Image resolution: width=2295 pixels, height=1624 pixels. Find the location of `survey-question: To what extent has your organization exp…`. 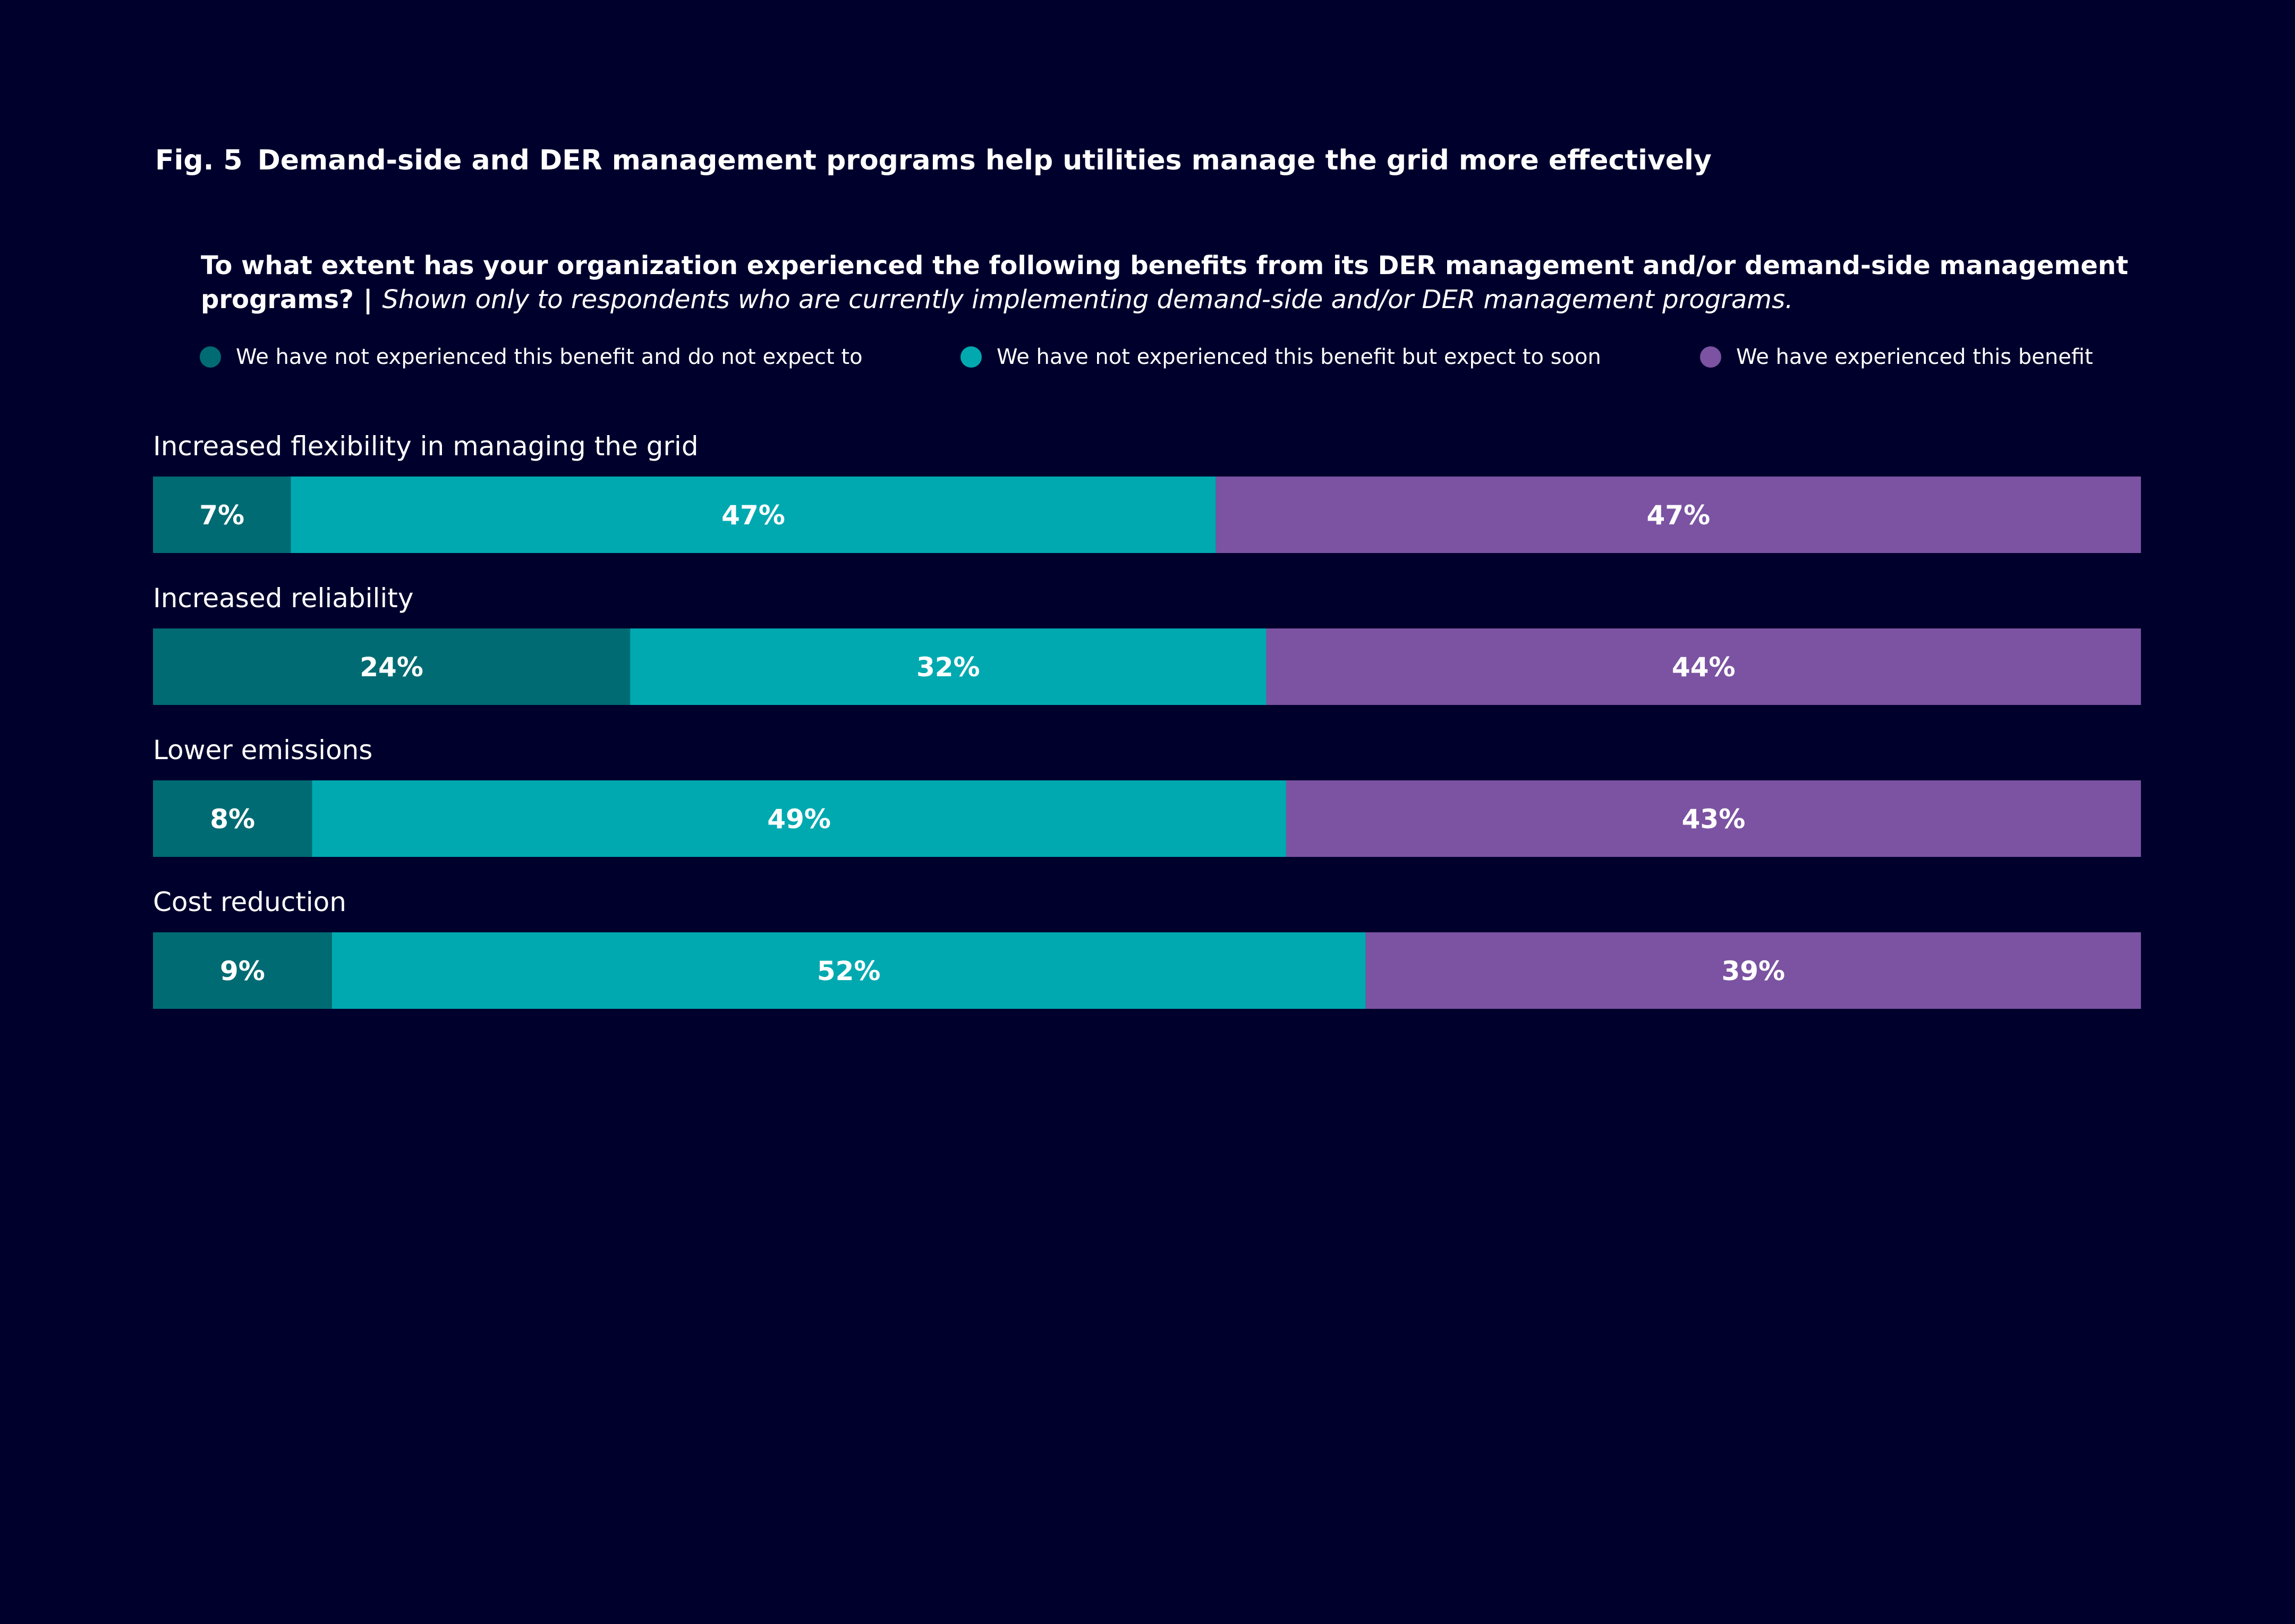

survey-question: To what extent has your organization exp… is located at coordinates (1168, 283).